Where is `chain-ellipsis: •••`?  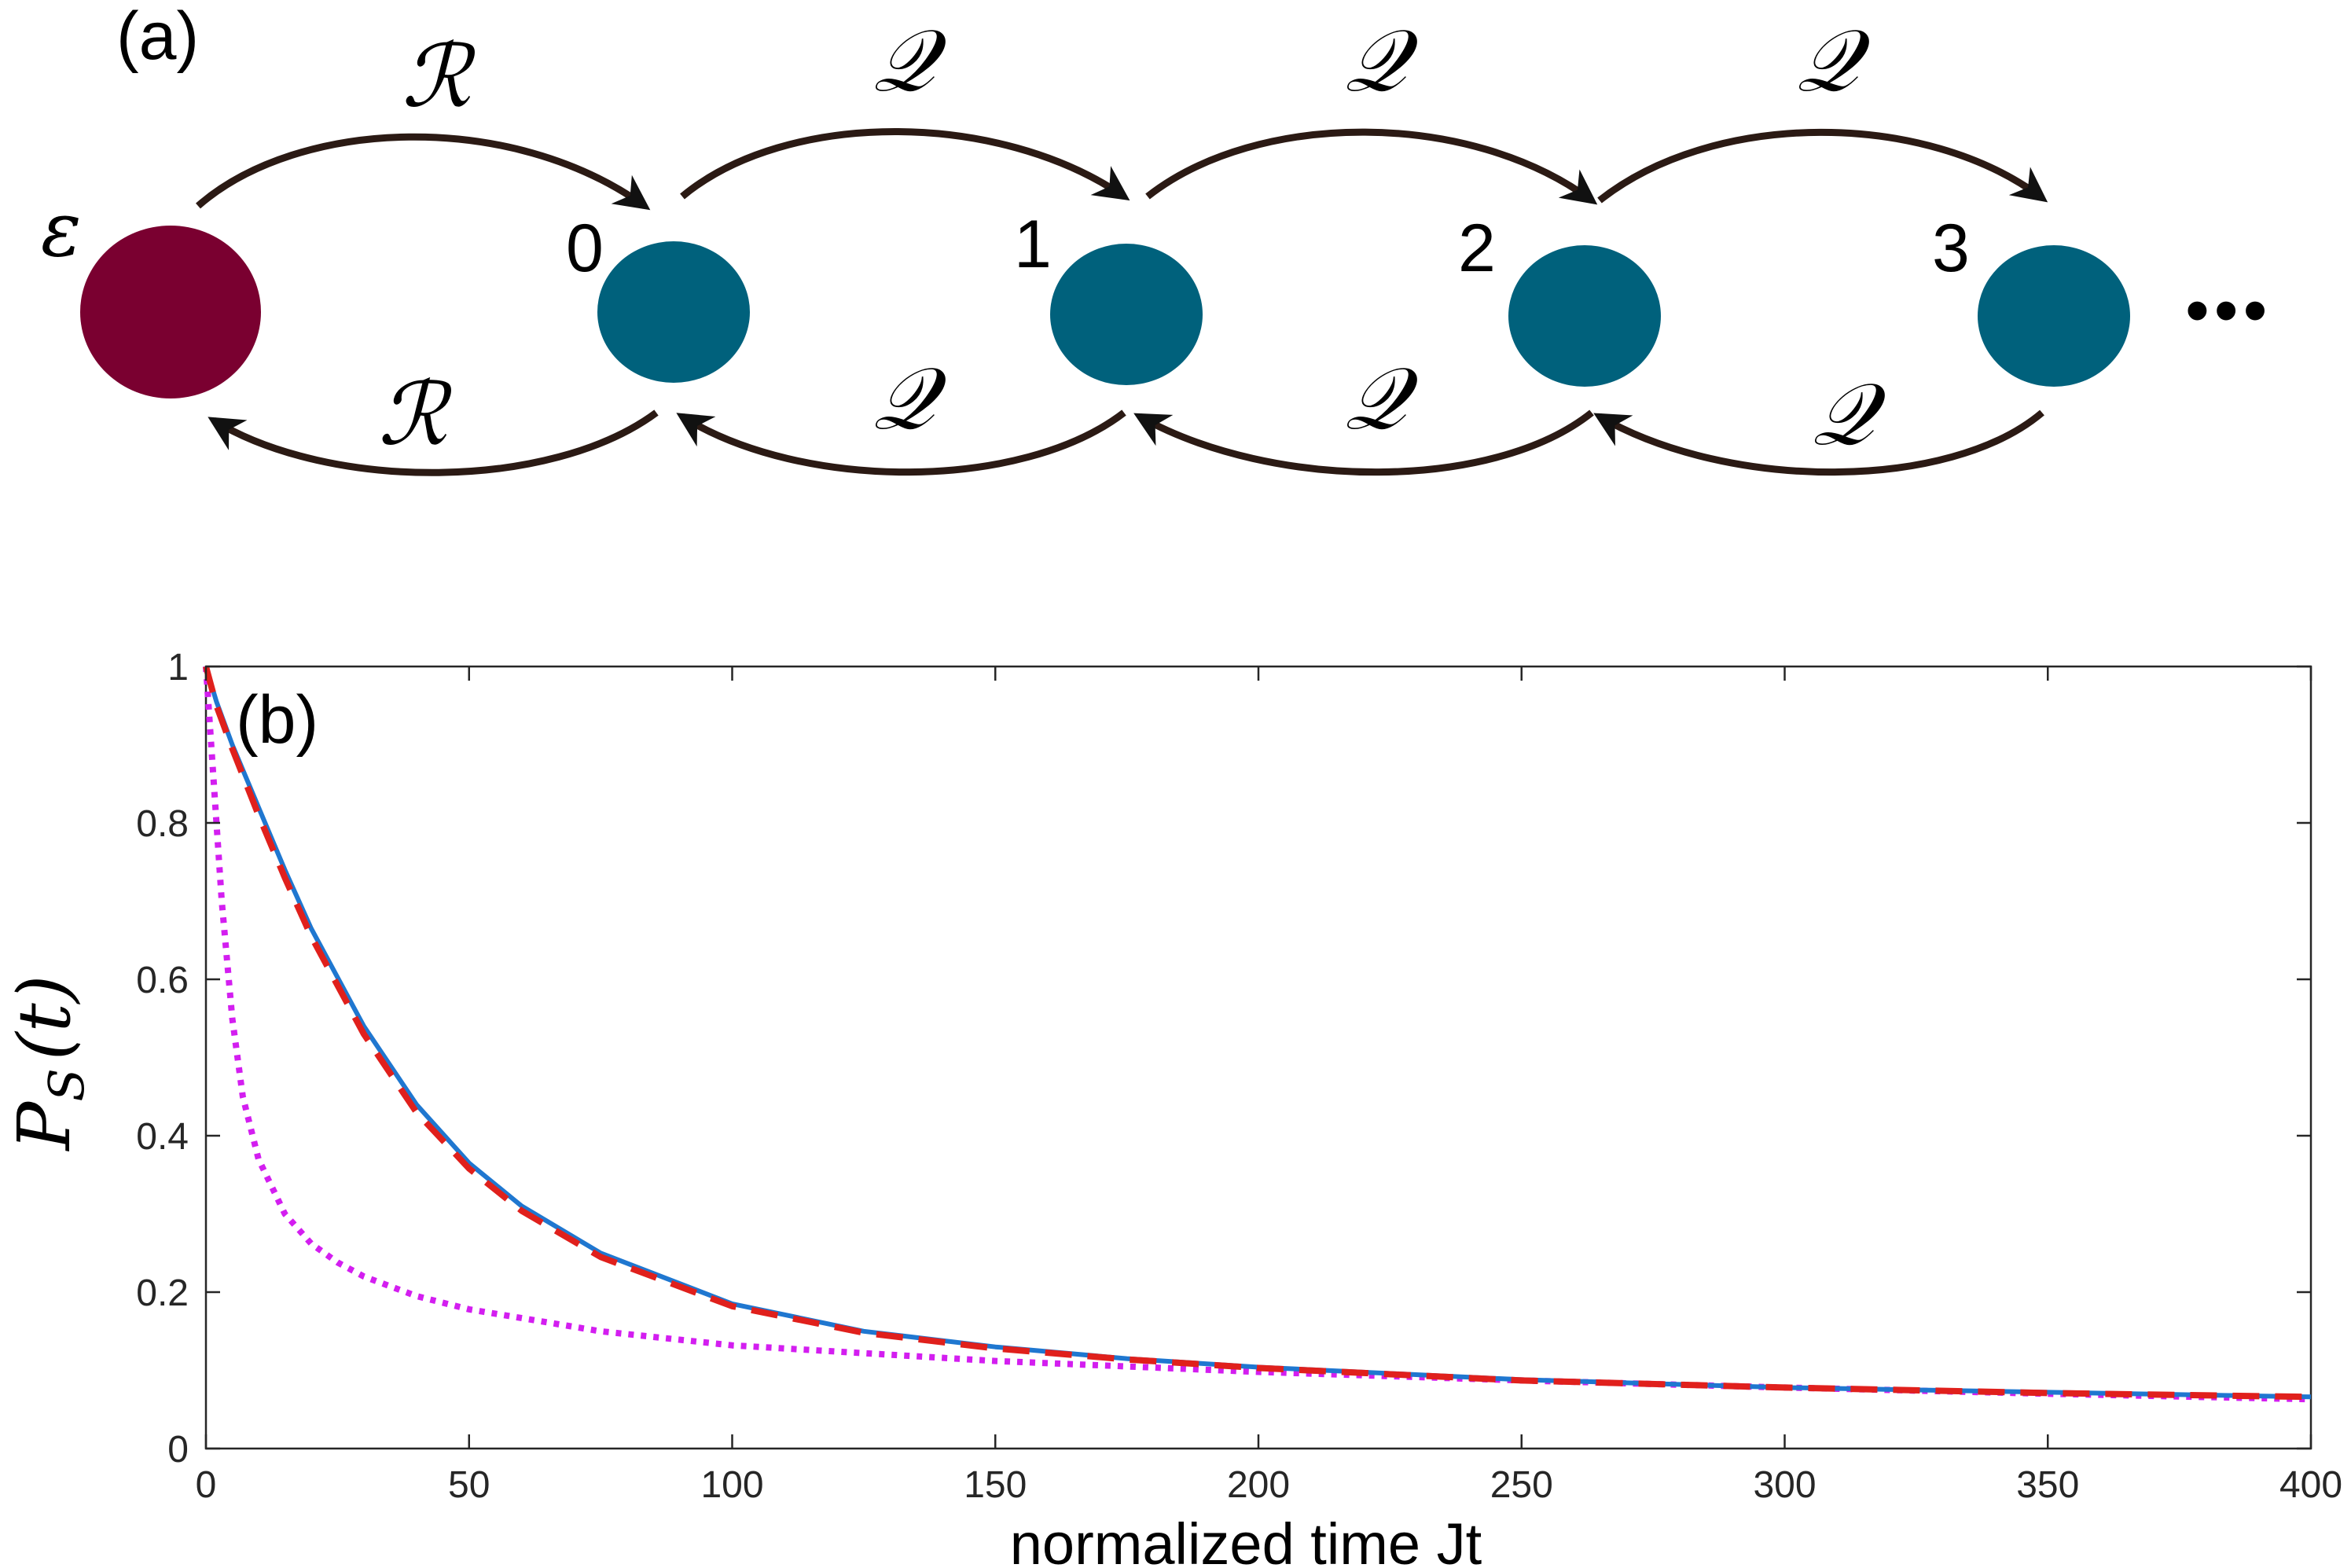 chain-ellipsis: ••• is located at coordinates (2229, 310).